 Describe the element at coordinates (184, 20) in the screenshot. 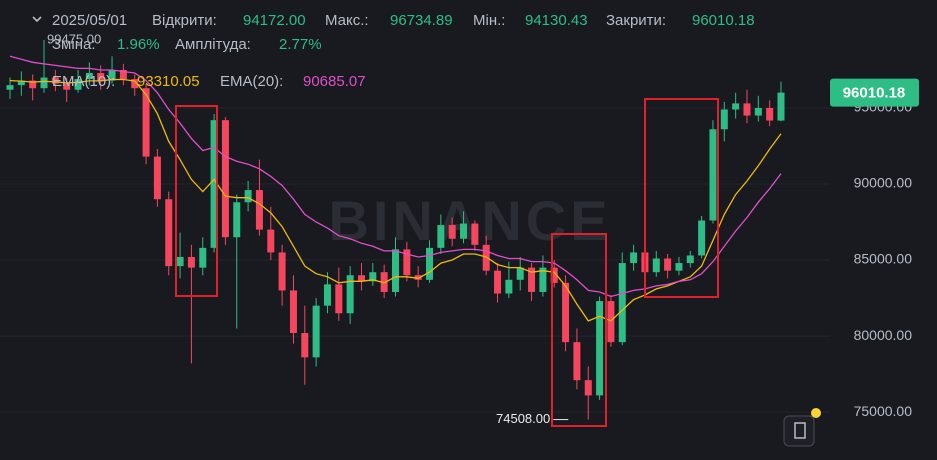

I see `open-label: Відкрити:` at that location.